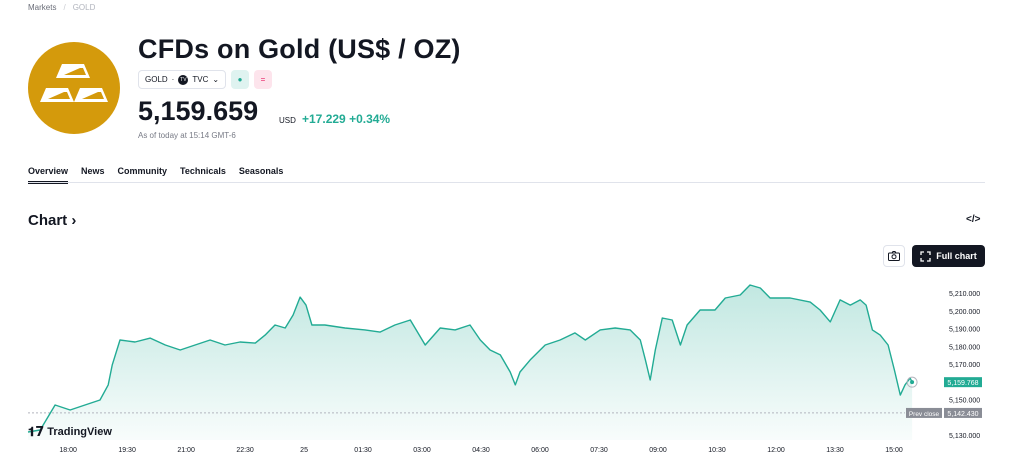 Image resolution: width=1024 pixels, height=463 pixels. I want to click on prev-close-text: Prev close, so click(924, 414).